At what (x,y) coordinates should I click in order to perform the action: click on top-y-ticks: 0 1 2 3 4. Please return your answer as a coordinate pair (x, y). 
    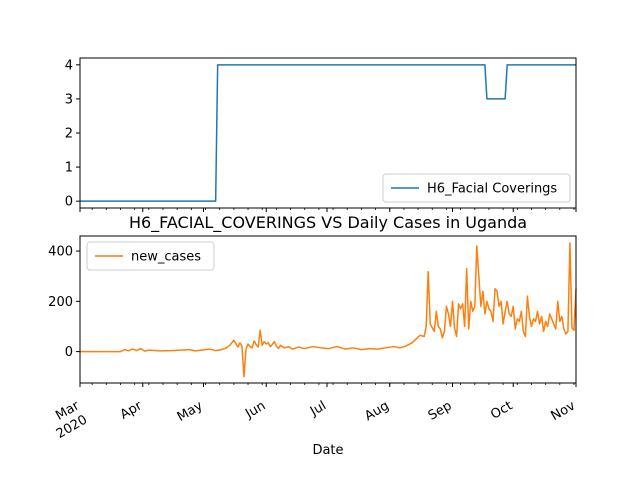
    Looking at the image, I should click on (72, 134).